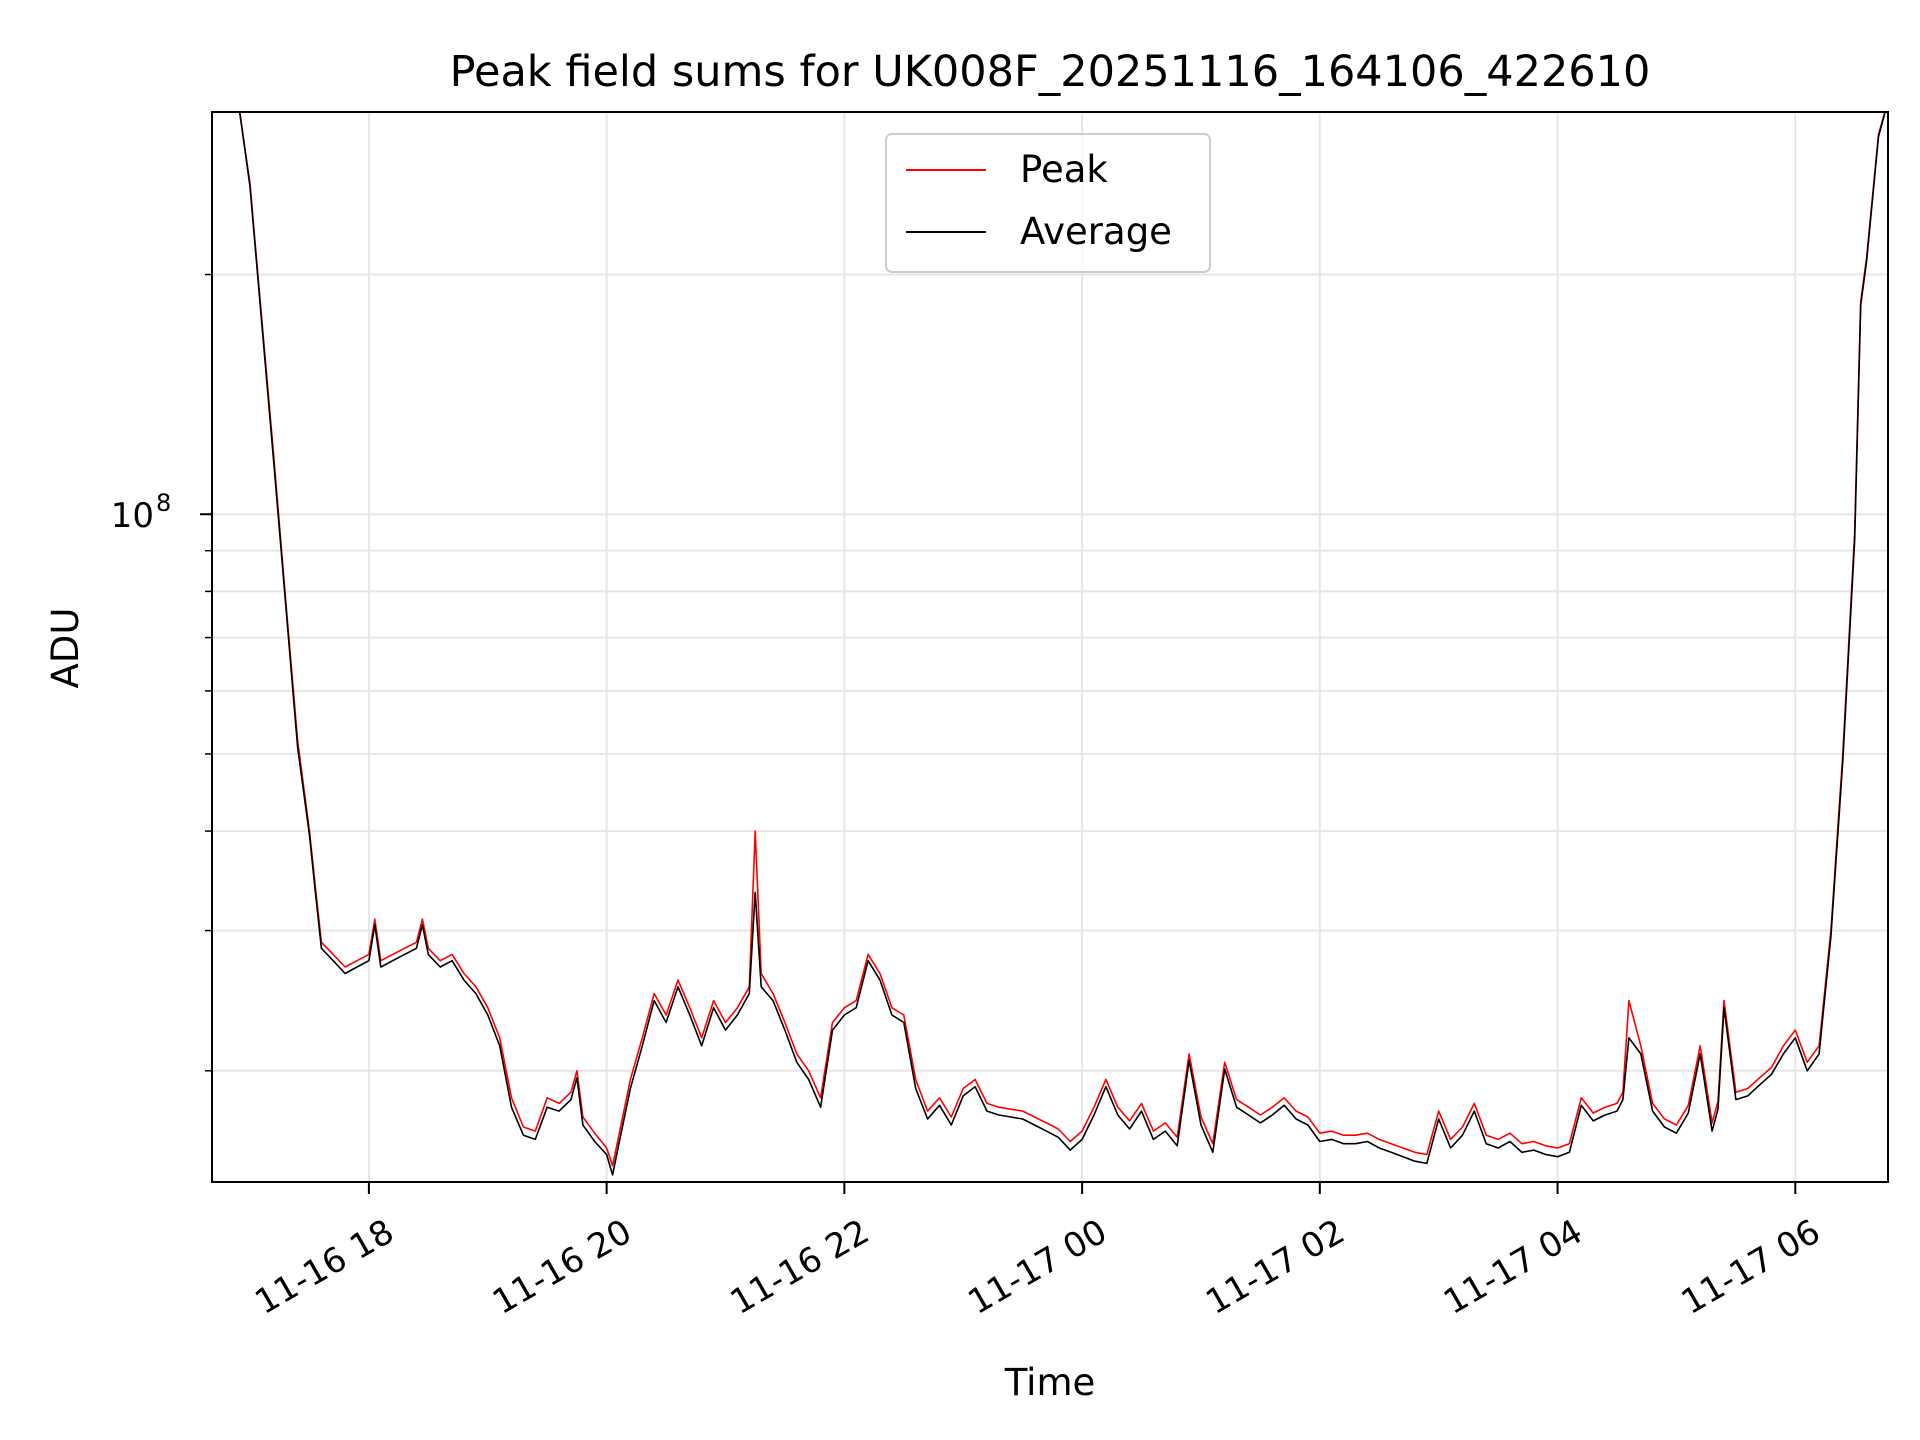 The image size is (1920, 1440). I want to click on legend-box, so click(1048, 203).